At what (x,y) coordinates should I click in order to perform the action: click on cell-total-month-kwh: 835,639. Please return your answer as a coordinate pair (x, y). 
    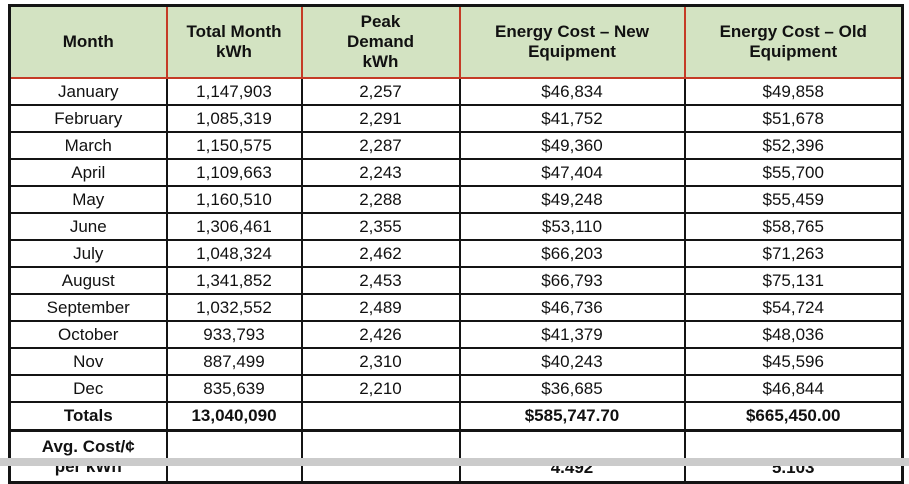
    Looking at the image, I should click on (234, 388).